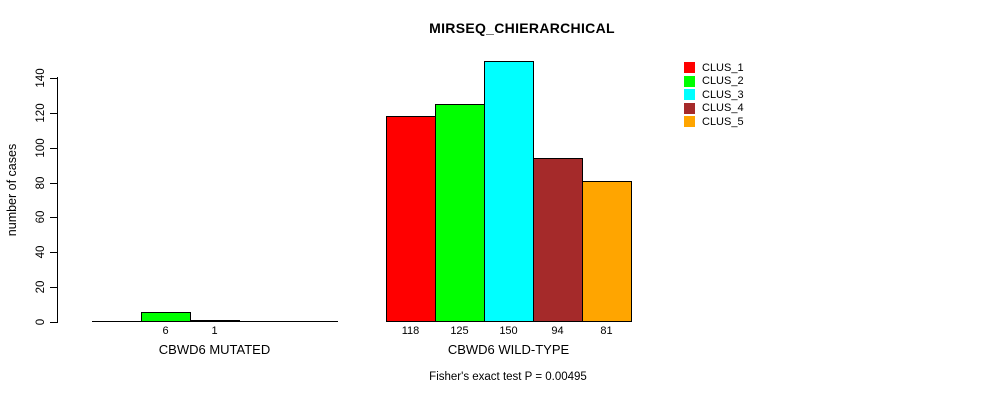 This screenshot has height=400, width=990. I want to click on bar-value-label: 81, so click(606, 331).